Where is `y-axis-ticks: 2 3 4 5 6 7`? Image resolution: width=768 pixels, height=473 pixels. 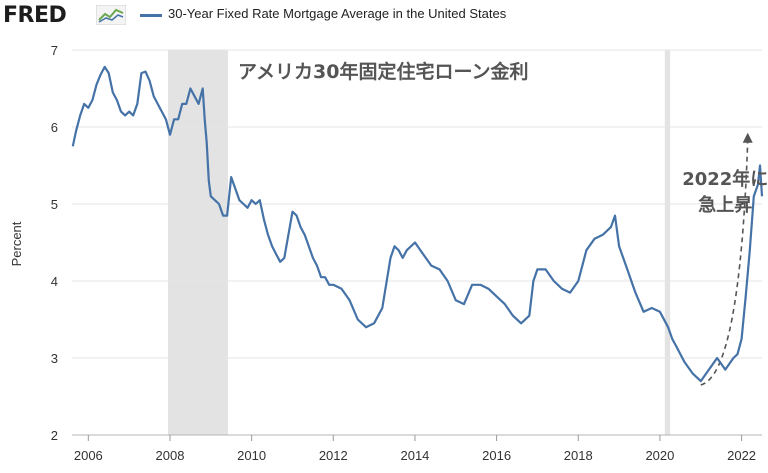 y-axis-ticks: 2 3 4 5 6 7 is located at coordinates (54, 243).